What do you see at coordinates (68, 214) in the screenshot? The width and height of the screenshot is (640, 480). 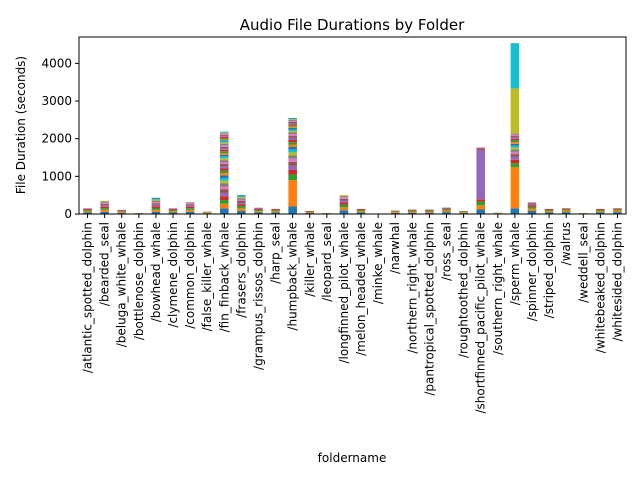 I see `y-tick-label: 0` at bounding box center [68, 214].